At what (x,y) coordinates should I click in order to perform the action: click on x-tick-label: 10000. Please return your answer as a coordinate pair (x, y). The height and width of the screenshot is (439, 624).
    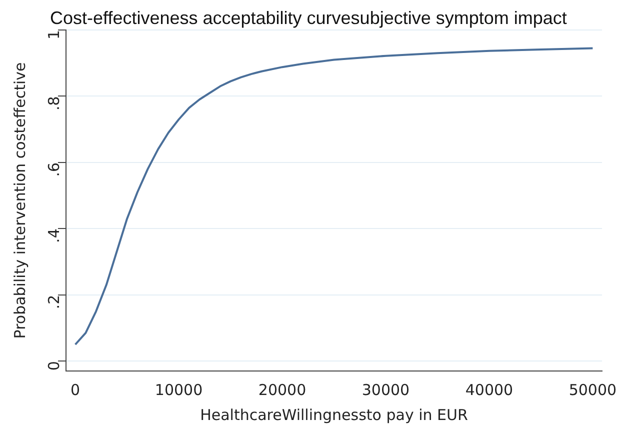
    Looking at the image, I should click on (178, 389).